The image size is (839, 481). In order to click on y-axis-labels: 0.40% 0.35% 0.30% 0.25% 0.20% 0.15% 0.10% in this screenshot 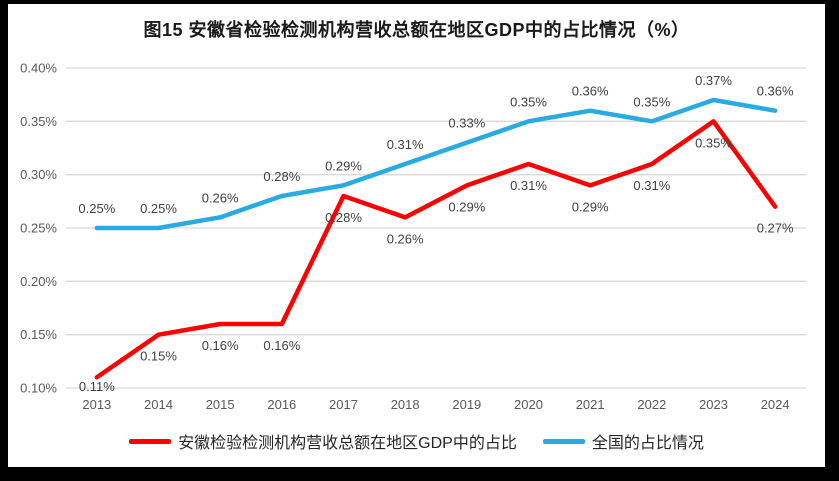, I will do `click(38, 228)`.